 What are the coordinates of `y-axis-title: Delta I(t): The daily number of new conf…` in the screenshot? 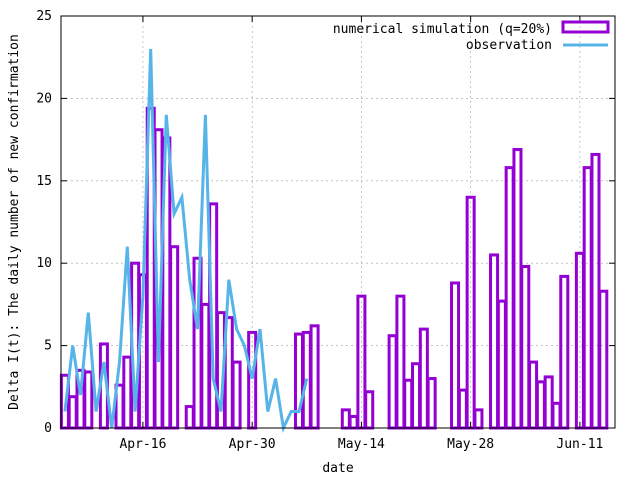 It's located at (14, 222).